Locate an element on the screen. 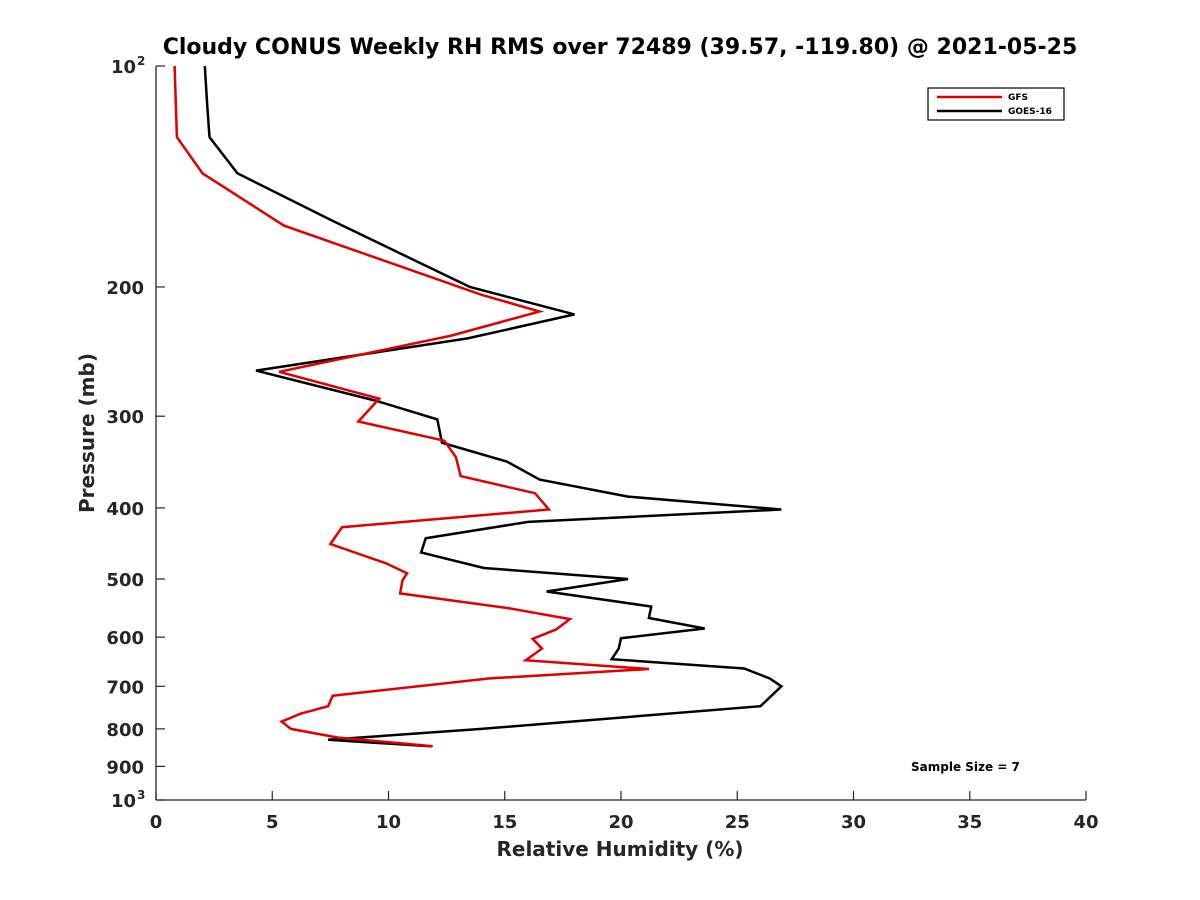  y-tick-label: 700 is located at coordinates (125, 687).